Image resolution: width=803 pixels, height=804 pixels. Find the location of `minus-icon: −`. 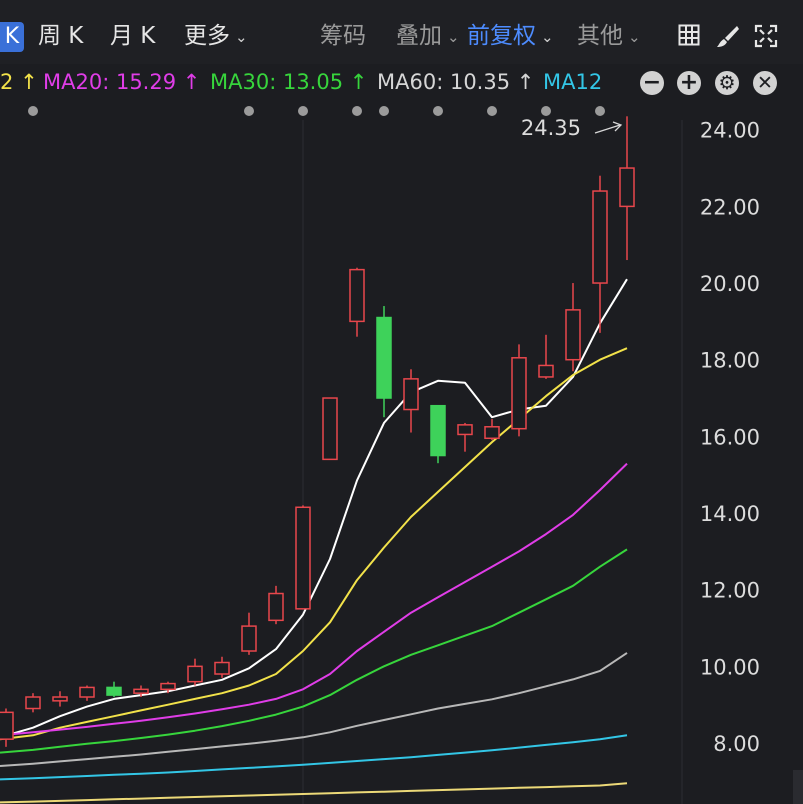

minus-icon: − is located at coordinates (652, 83).